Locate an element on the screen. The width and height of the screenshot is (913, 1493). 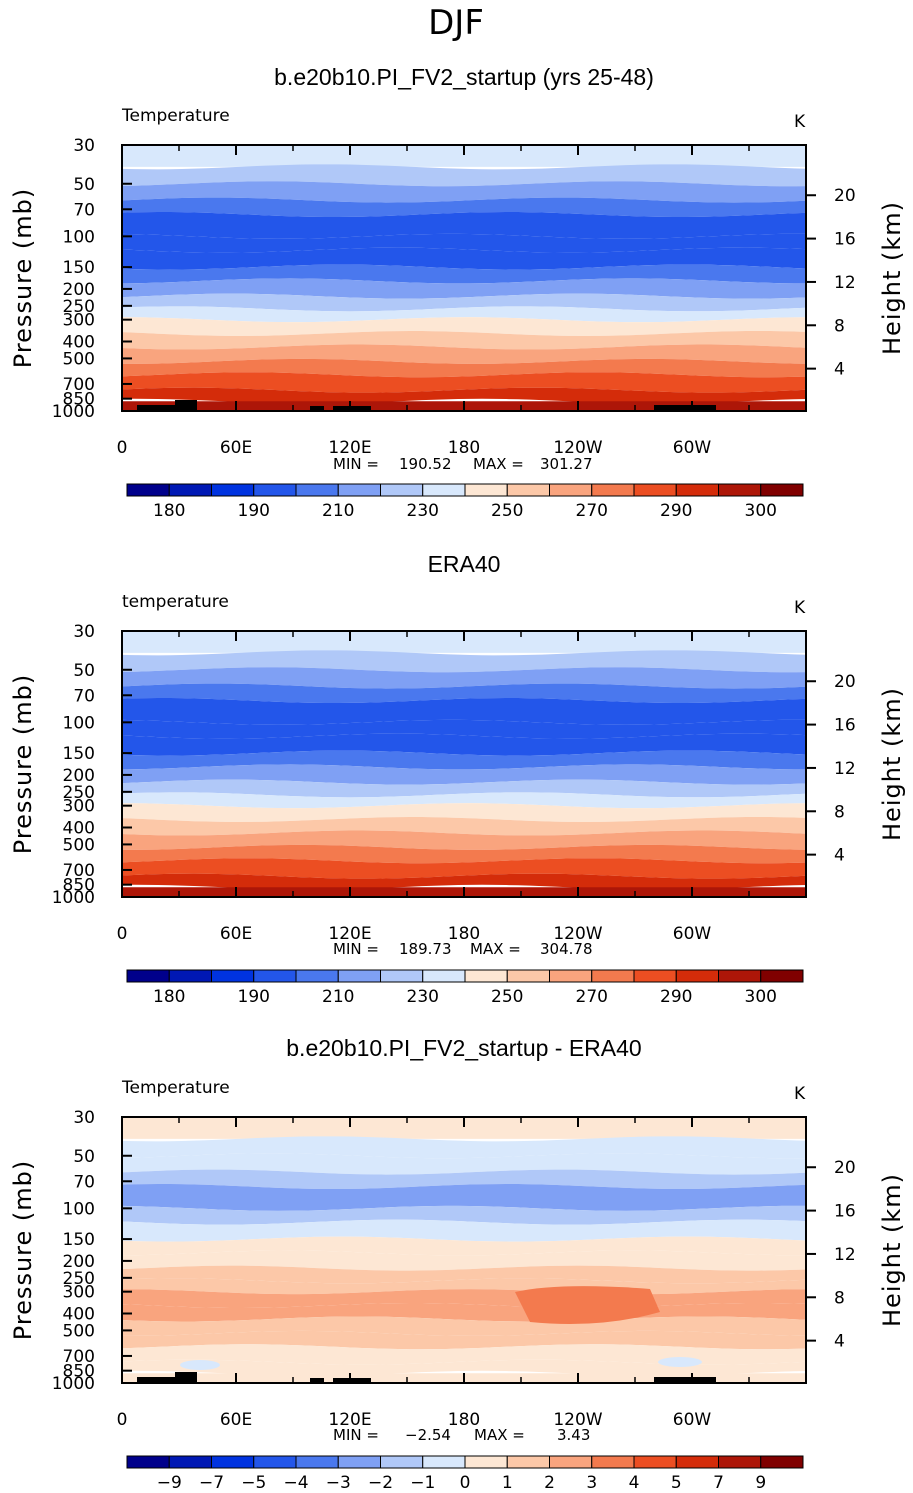
max-value: 304.78 is located at coordinates (566, 949).